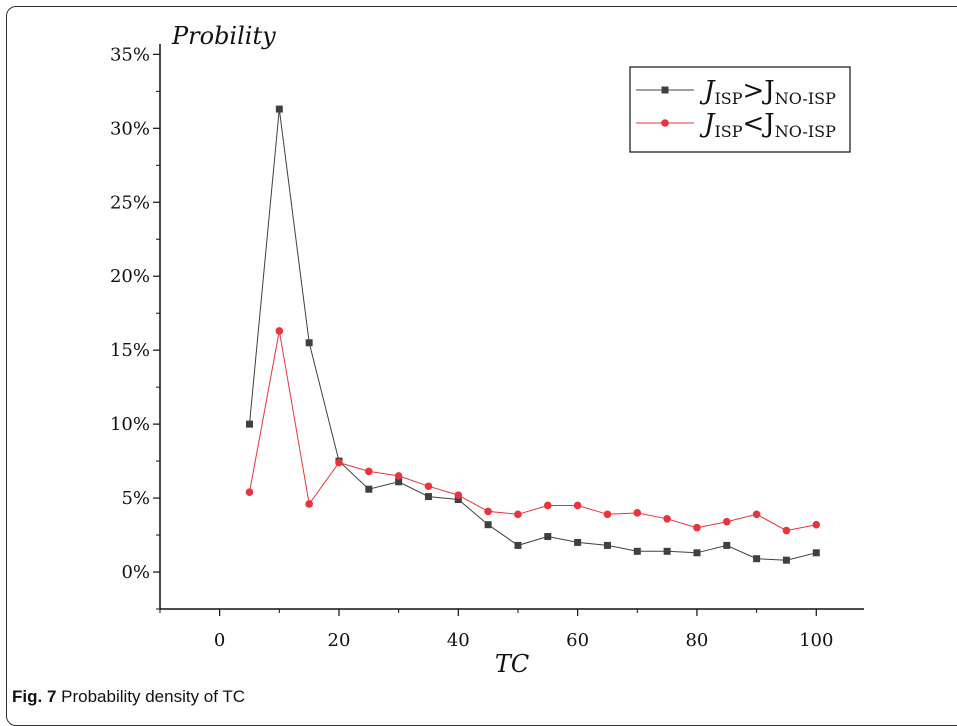 This screenshot has height=726, width=957. Describe the element at coordinates (577, 640) in the screenshot. I see `x-tick-label: 60` at that location.